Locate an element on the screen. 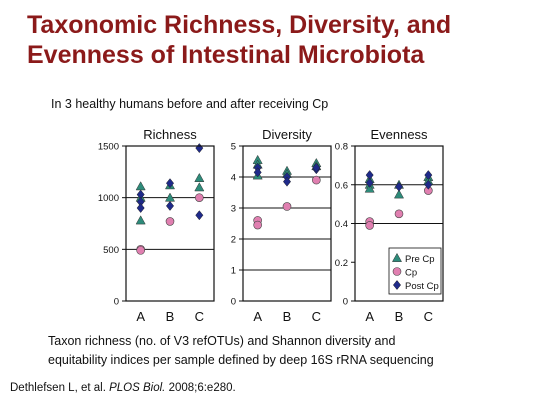  y-tick-label: 0.2 is located at coordinates (341, 263).